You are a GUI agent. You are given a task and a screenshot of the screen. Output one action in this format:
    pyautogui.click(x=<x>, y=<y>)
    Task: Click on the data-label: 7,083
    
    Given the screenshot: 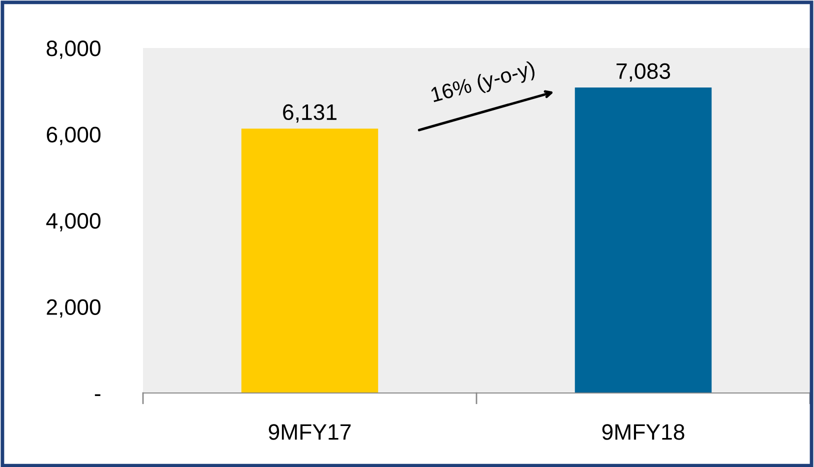 What is the action you would take?
    pyautogui.click(x=643, y=72)
    